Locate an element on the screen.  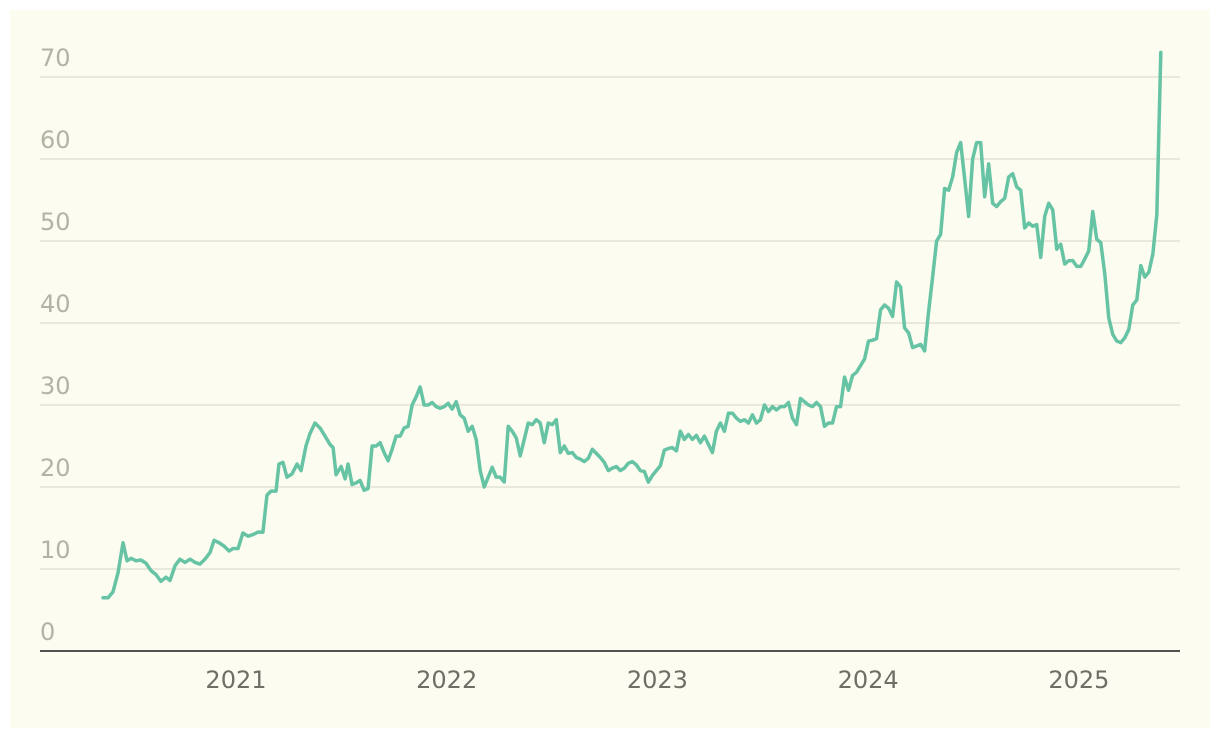
y-tick-label: 70 is located at coordinates (55, 58).